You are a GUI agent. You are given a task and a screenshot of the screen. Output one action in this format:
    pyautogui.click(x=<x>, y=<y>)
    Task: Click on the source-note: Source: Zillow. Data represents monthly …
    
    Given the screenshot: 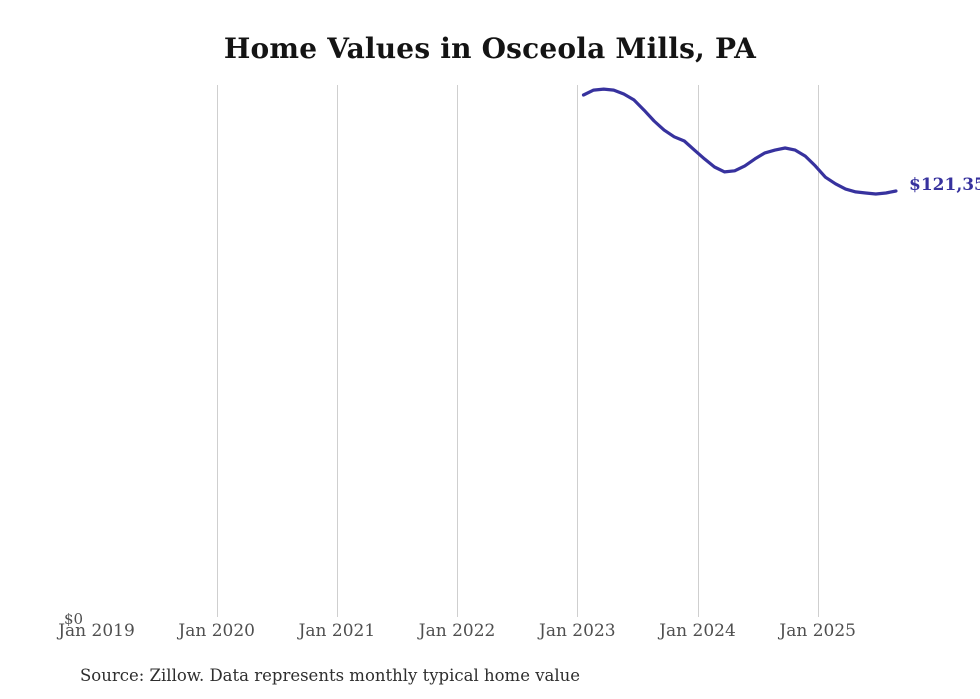 What is the action you would take?
    pyautogui.click(x=330, y=675)
    